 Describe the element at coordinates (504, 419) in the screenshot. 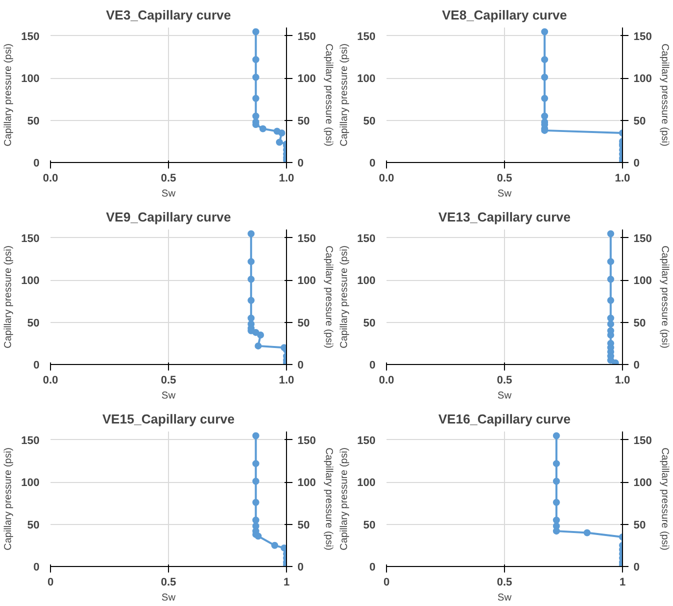

I see `chart-title: VE16_Capillary curve` at that location.